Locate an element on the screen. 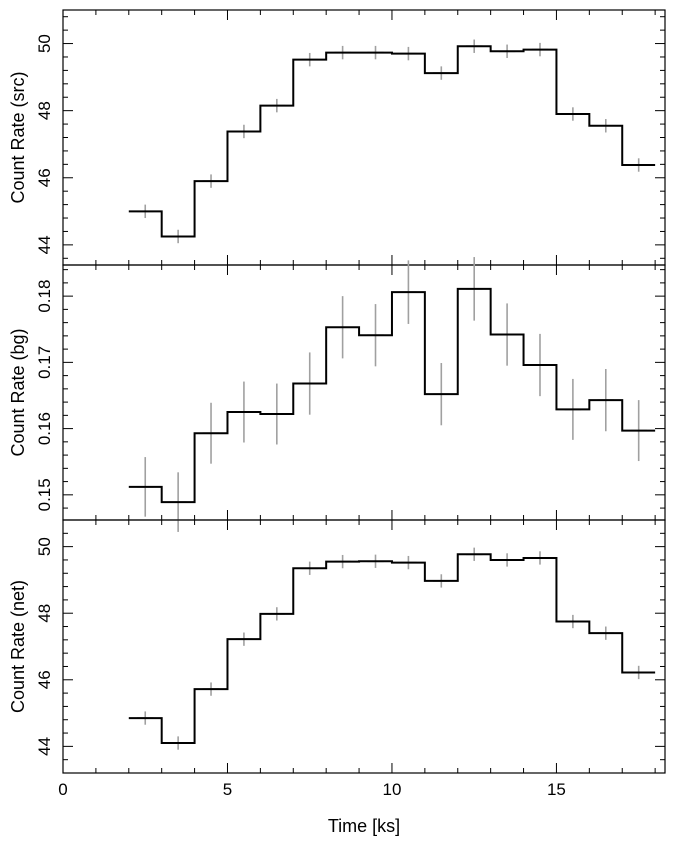  y-tick-label: 0.15 is located at coordinates (44, 494).